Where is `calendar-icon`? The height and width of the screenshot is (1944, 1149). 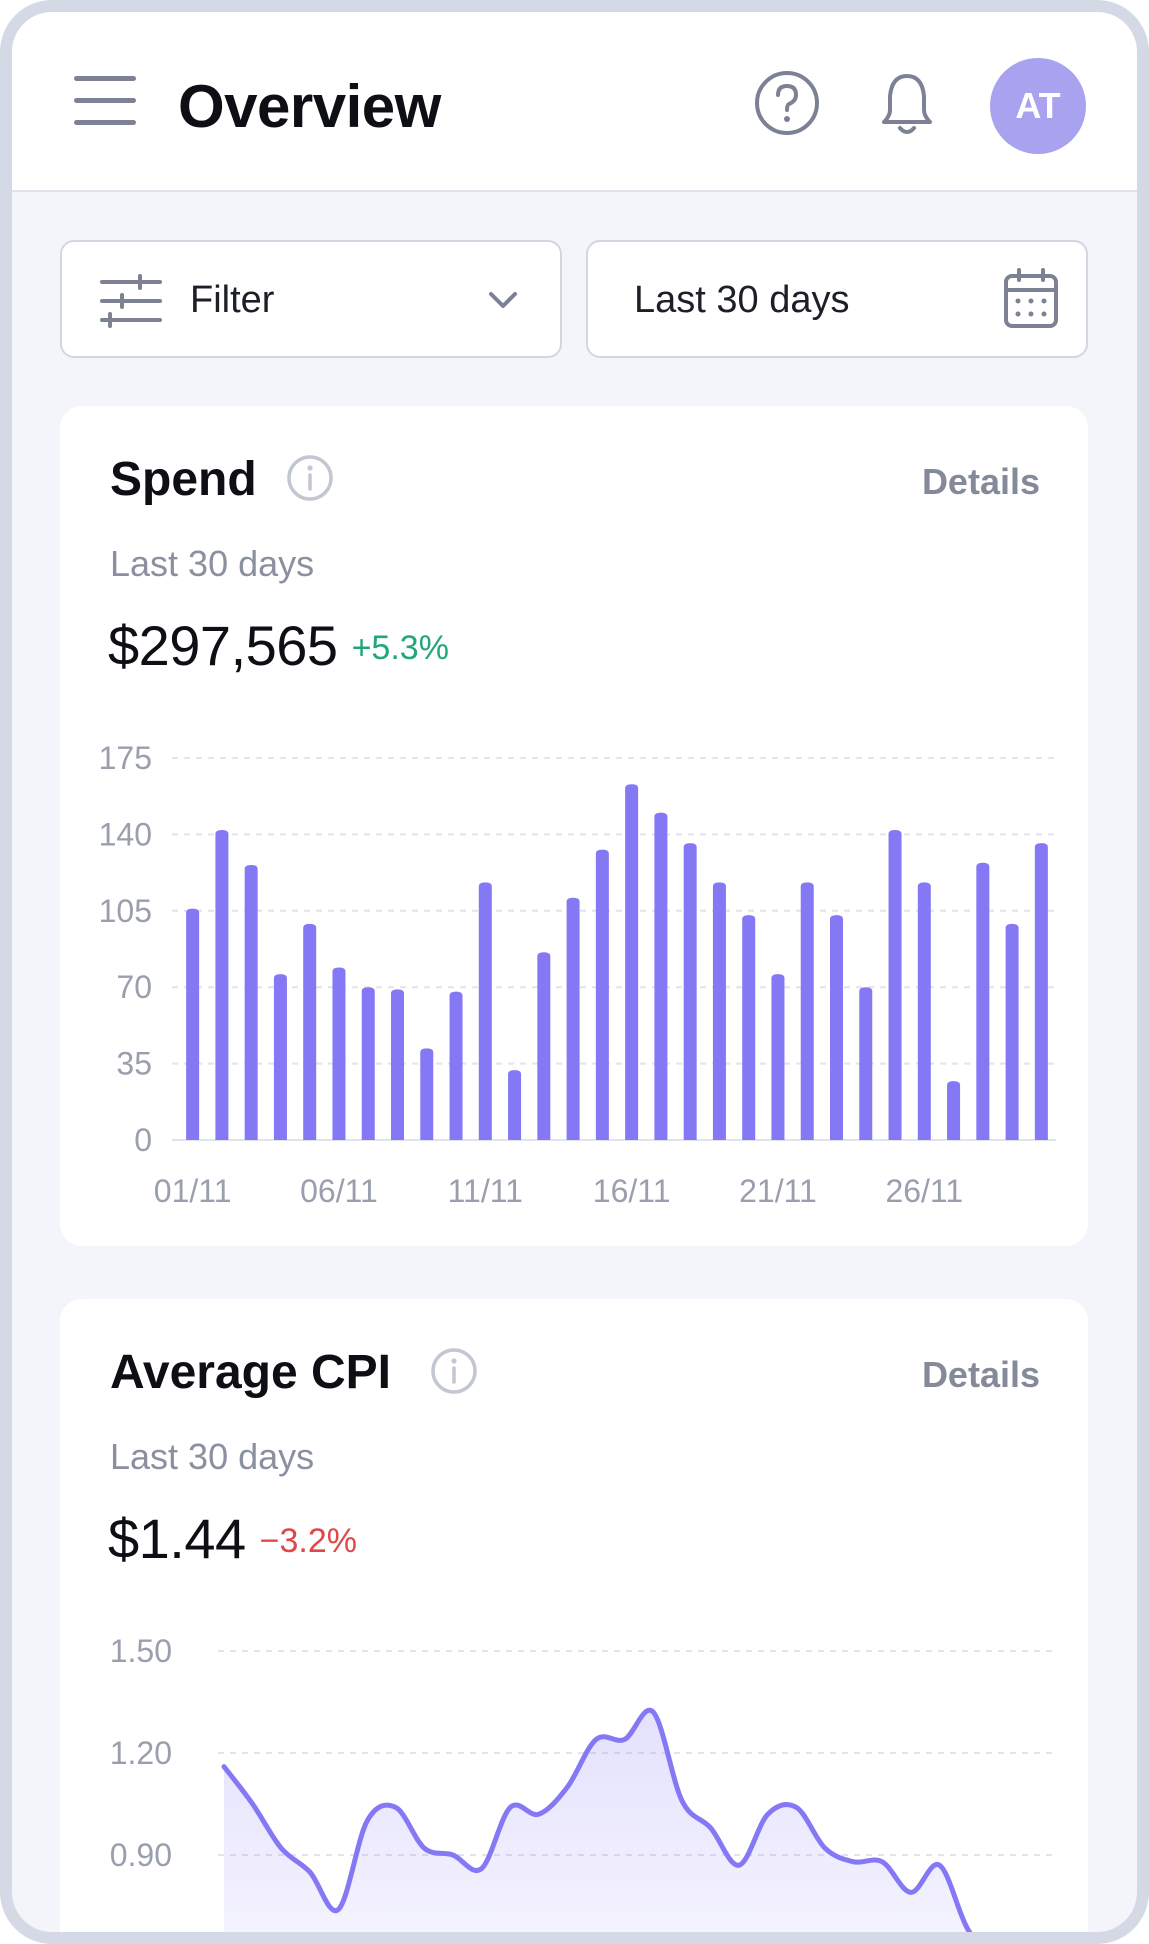
calendar-icon is located at coordinates (1031, 298).